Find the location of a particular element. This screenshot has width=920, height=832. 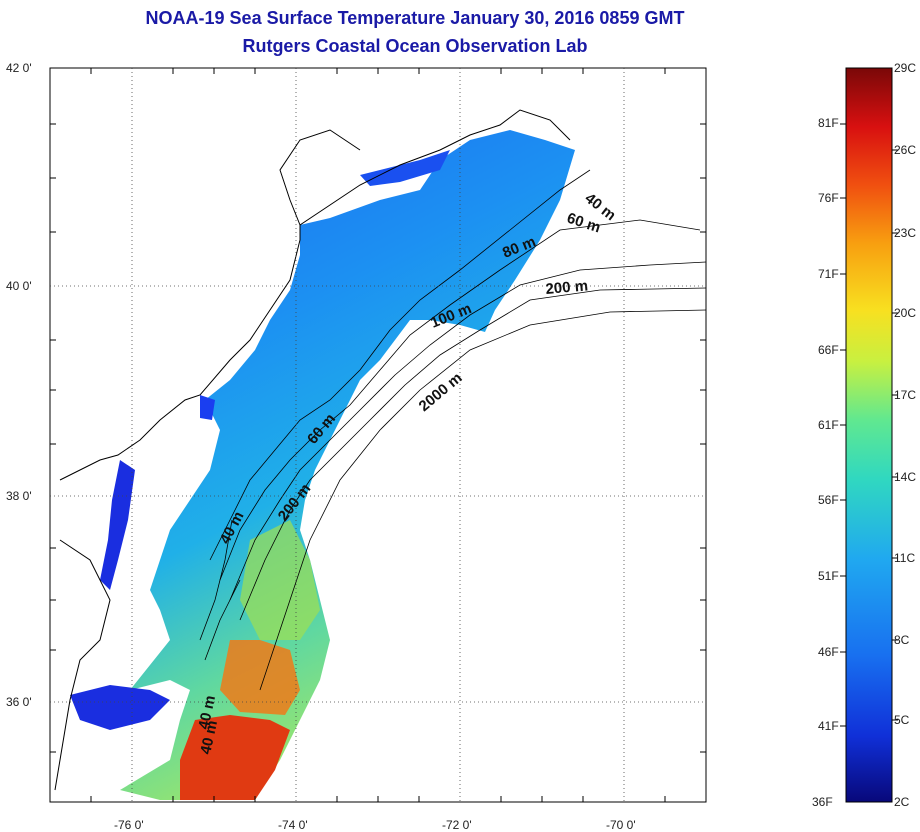

shelf-warm-band is located at coordinates (280, 580).